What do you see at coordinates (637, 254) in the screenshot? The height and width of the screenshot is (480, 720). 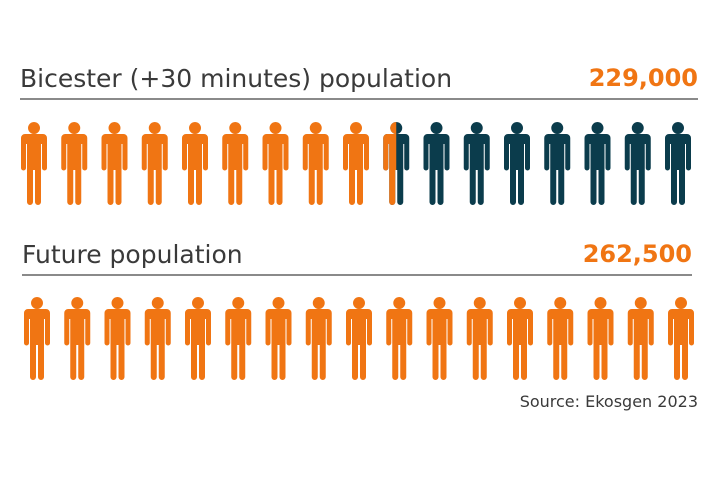 I see `row-value-future: 262,500` at bounding box center [637, 254].